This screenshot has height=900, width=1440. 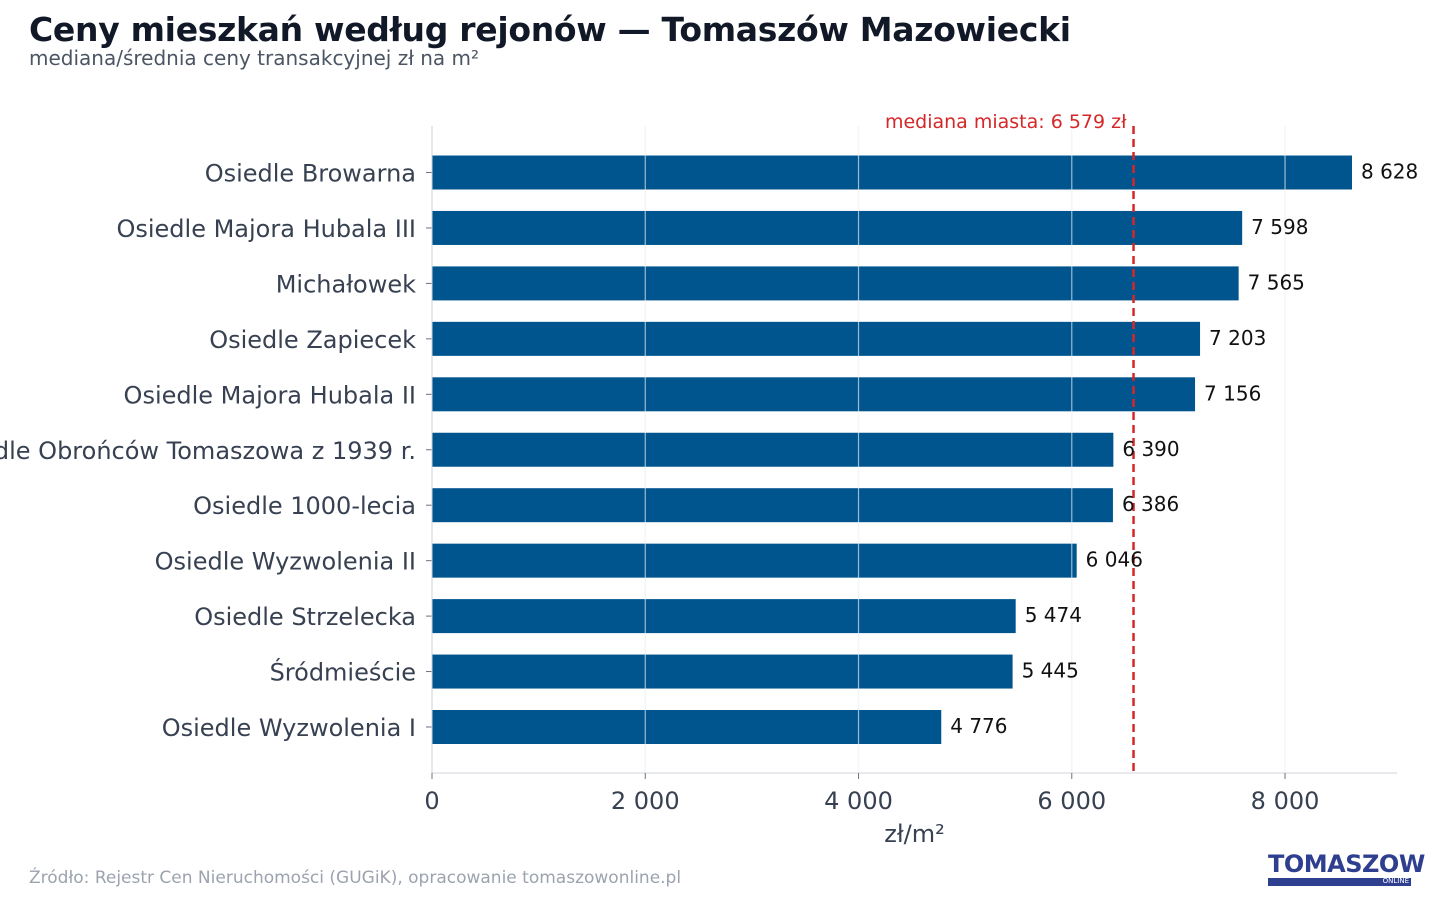 I want to click on x-tick-label: 6 000, so click(x=1071, y=801).